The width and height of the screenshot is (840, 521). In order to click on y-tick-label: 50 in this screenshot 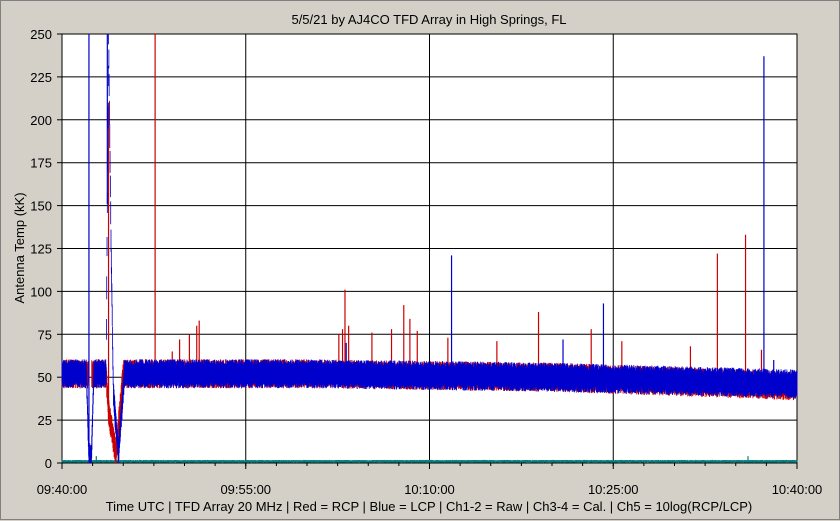, I will do `click(45, 377)`.